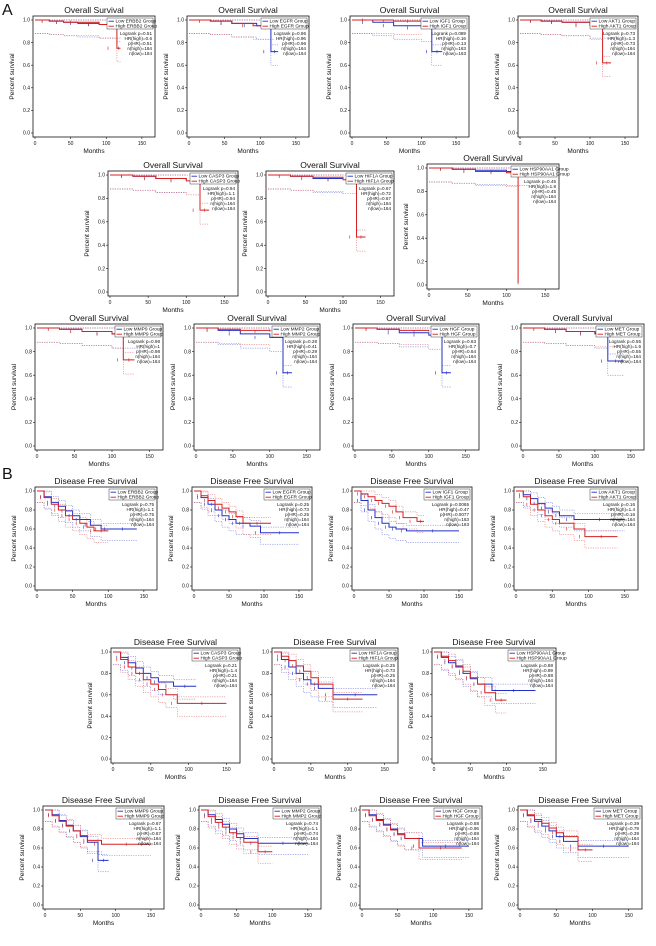 The height and width of the screenshot is (946, 656). Describe the element at coordinates (148, 346) in the screenshot. I see `stat-line: HR(high)=1` at that location.